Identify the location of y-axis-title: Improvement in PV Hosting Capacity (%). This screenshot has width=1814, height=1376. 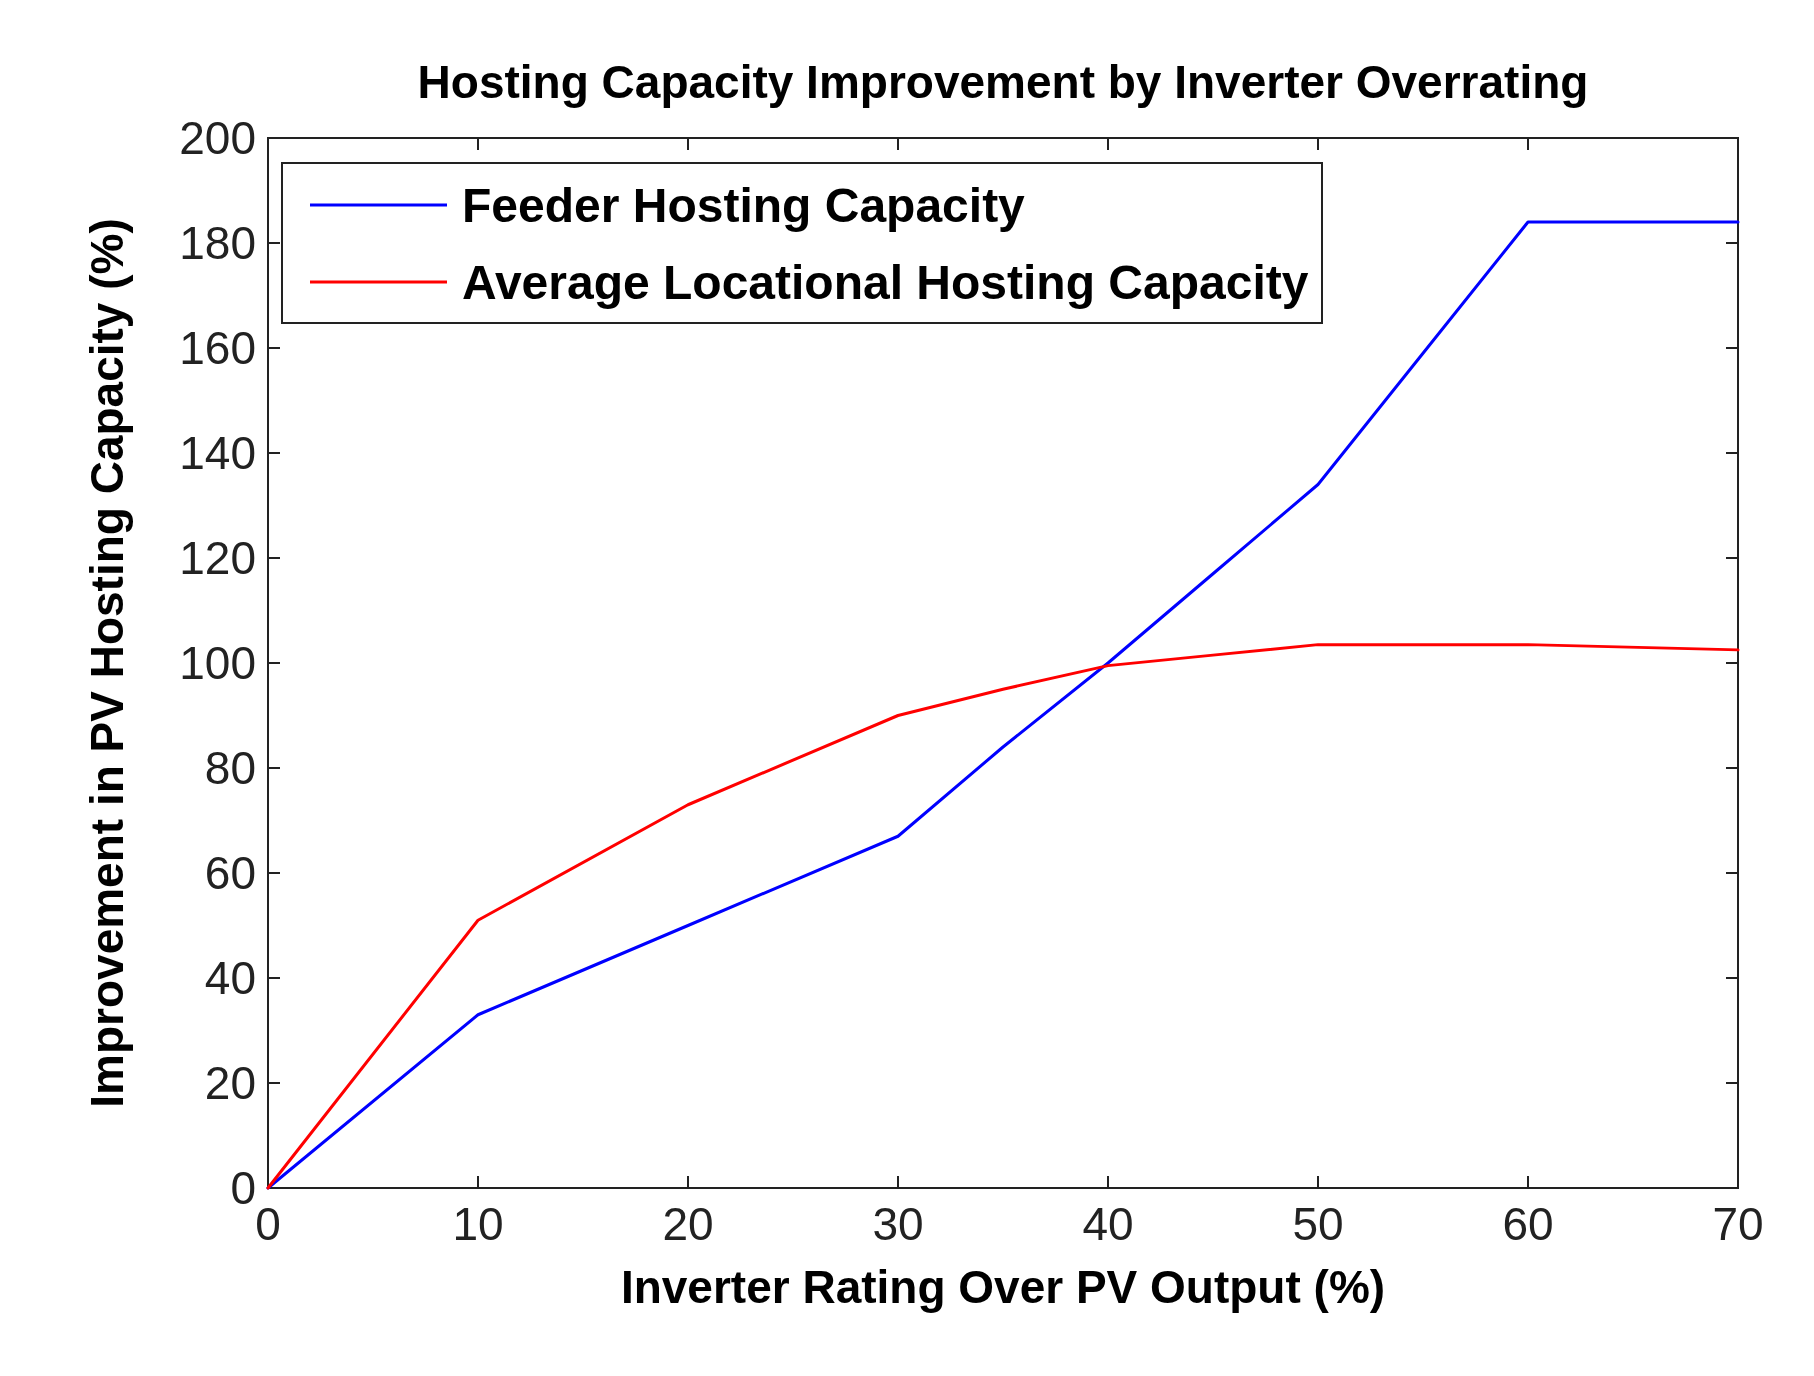
(107, 663).